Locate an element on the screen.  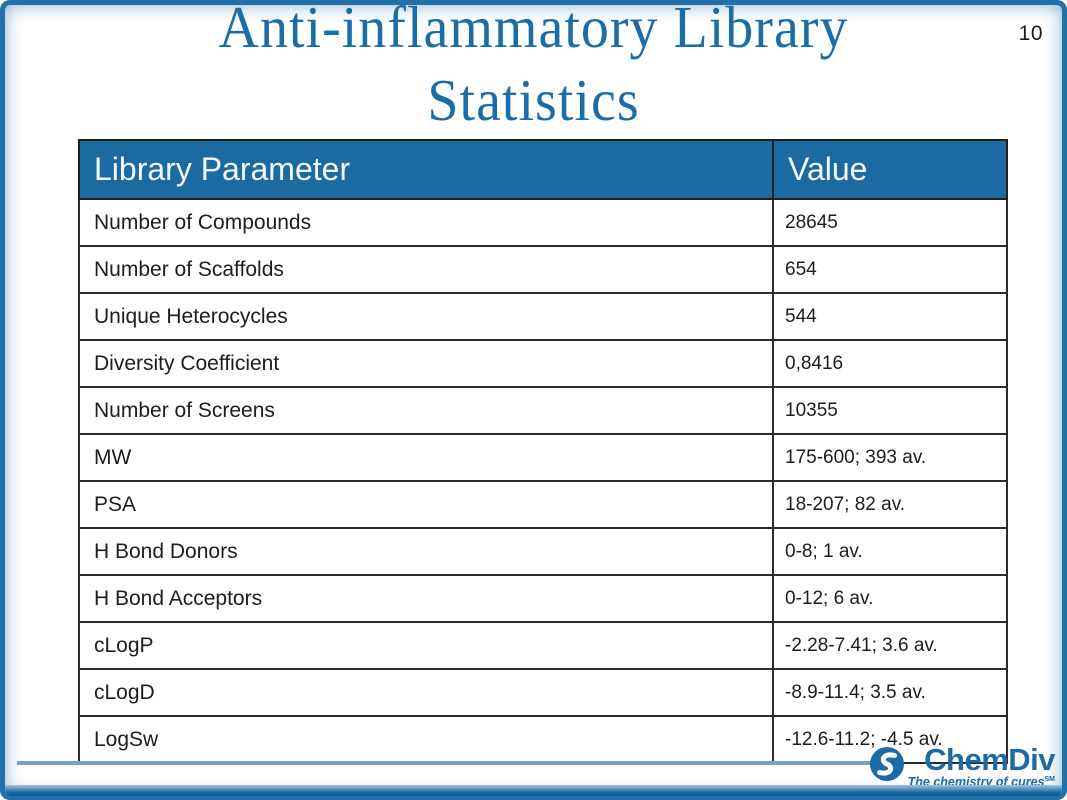
param-cell: H Bond Donors is located at coordinates (426, 551).